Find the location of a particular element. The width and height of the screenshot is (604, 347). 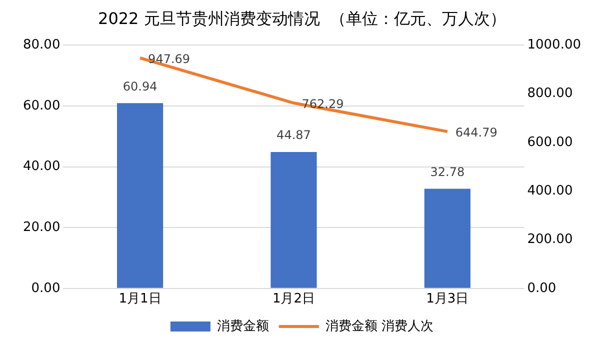

x-tick-label: 1月1日 is located at coordinates (140, 299).